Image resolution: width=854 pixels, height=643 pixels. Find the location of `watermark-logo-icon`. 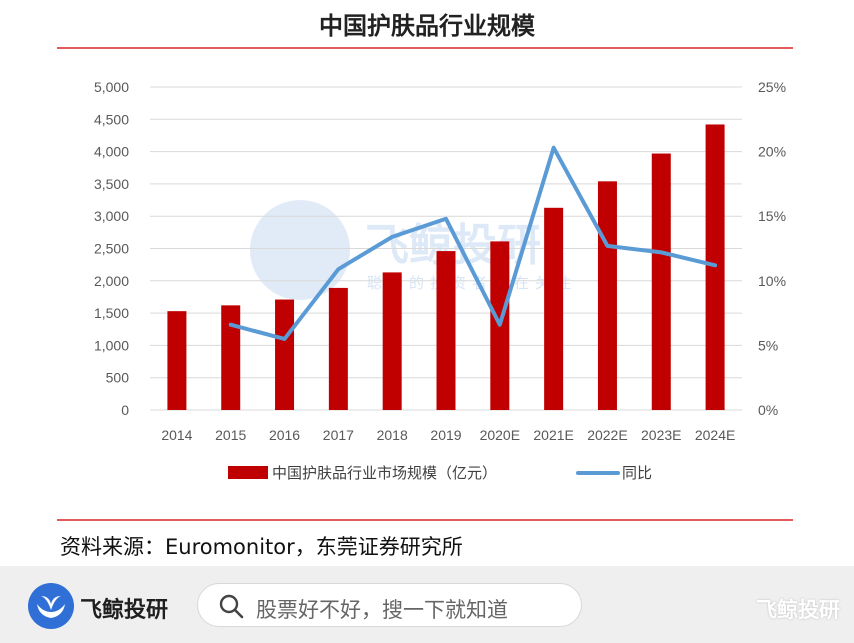

watermark-logo-icon is located at coordinates (300, 250).